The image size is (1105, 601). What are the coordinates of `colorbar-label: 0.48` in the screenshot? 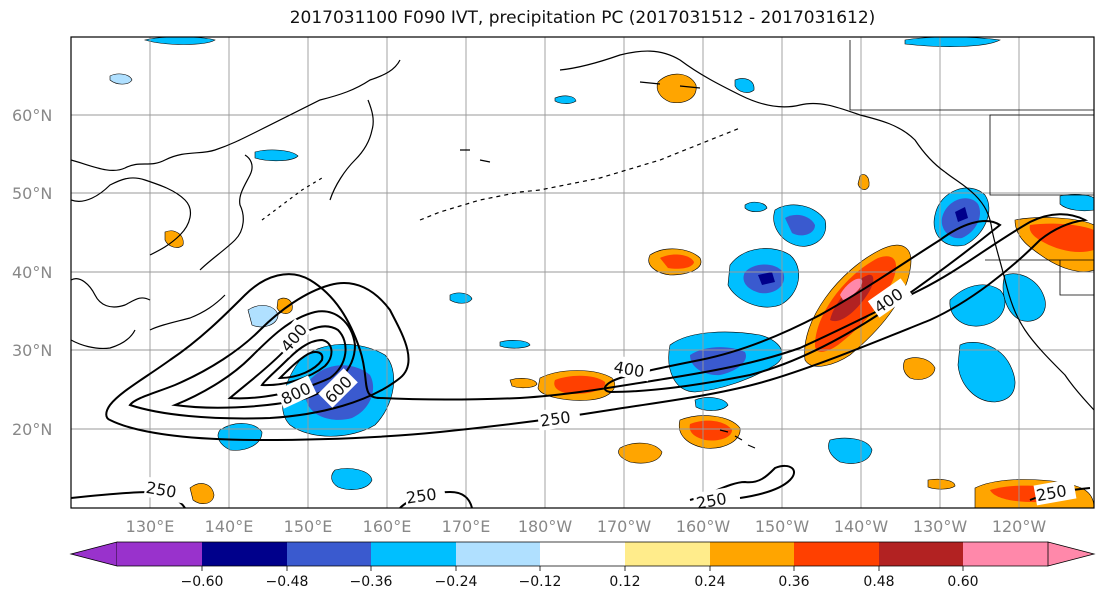 It's located at (878, 582).